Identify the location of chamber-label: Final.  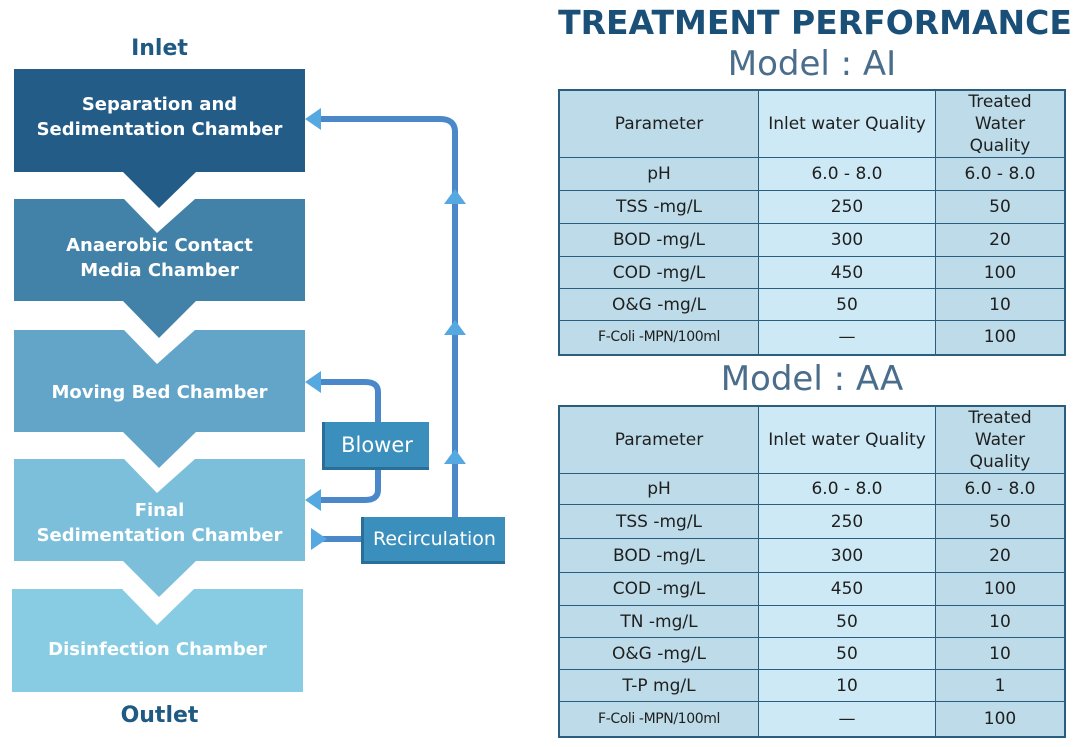
(159, 510).